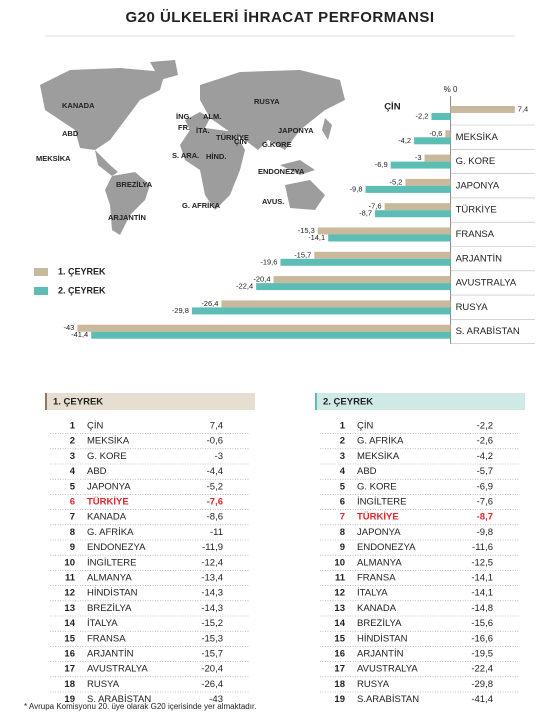 The height and width of the screenshot is (726, 560). I want to click on table-header: 1. ÇEYREK, so click(78, 402).